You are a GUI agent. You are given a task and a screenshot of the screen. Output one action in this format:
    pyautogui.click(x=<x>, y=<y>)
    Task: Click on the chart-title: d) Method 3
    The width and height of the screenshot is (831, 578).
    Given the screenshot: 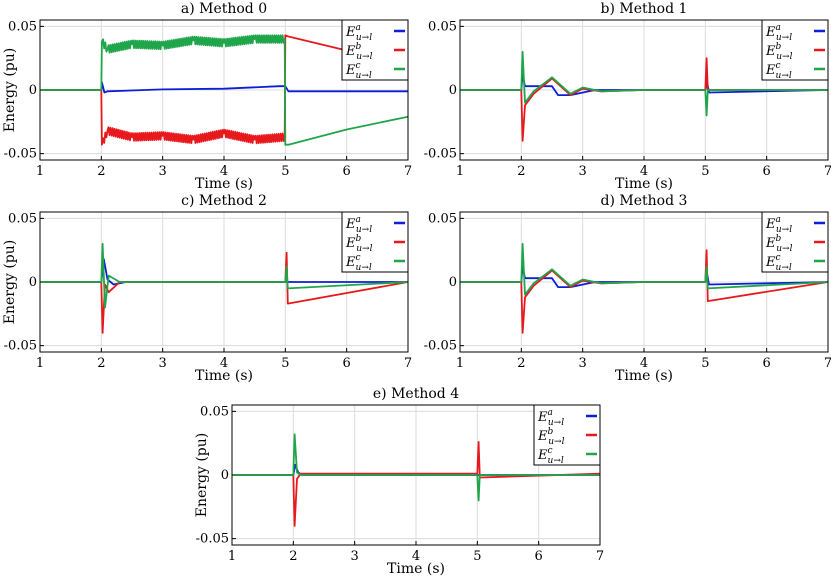 What is the action you would take?
    pyautogui.click(x=644, y=201)
    